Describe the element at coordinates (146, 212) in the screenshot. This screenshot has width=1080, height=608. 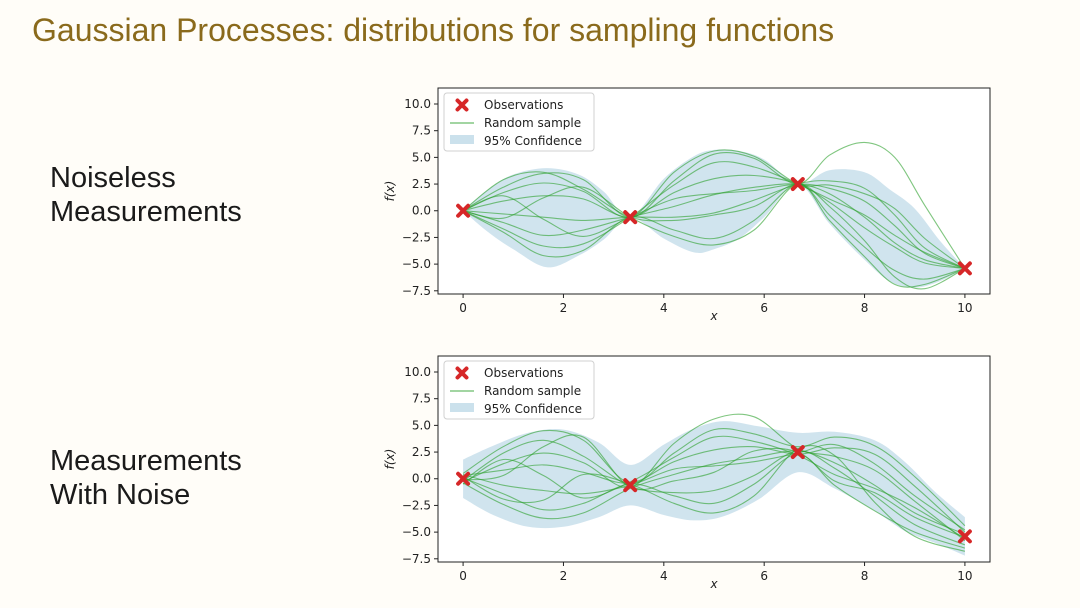
I see `noiseless-label-line2: Measurements` at that location.